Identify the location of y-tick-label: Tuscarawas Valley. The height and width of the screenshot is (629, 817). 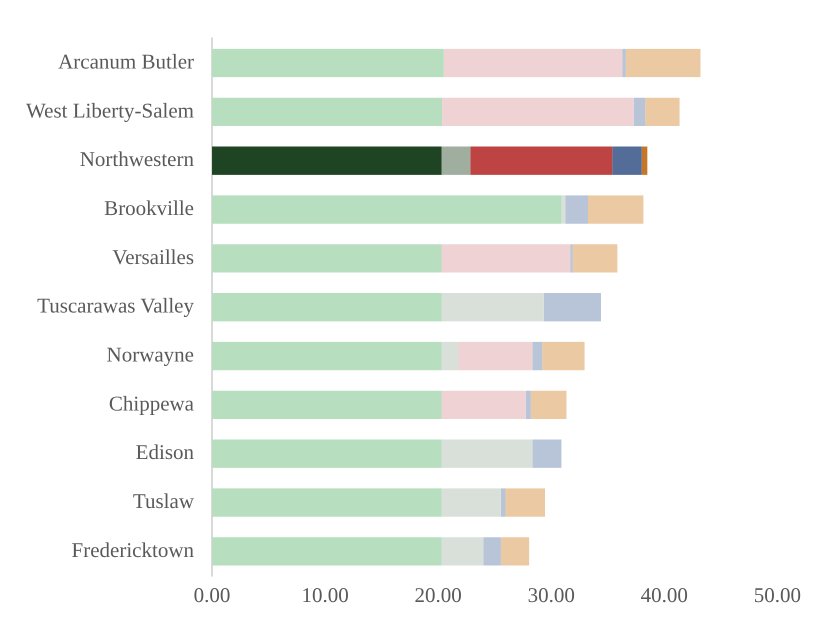
(115, 306).